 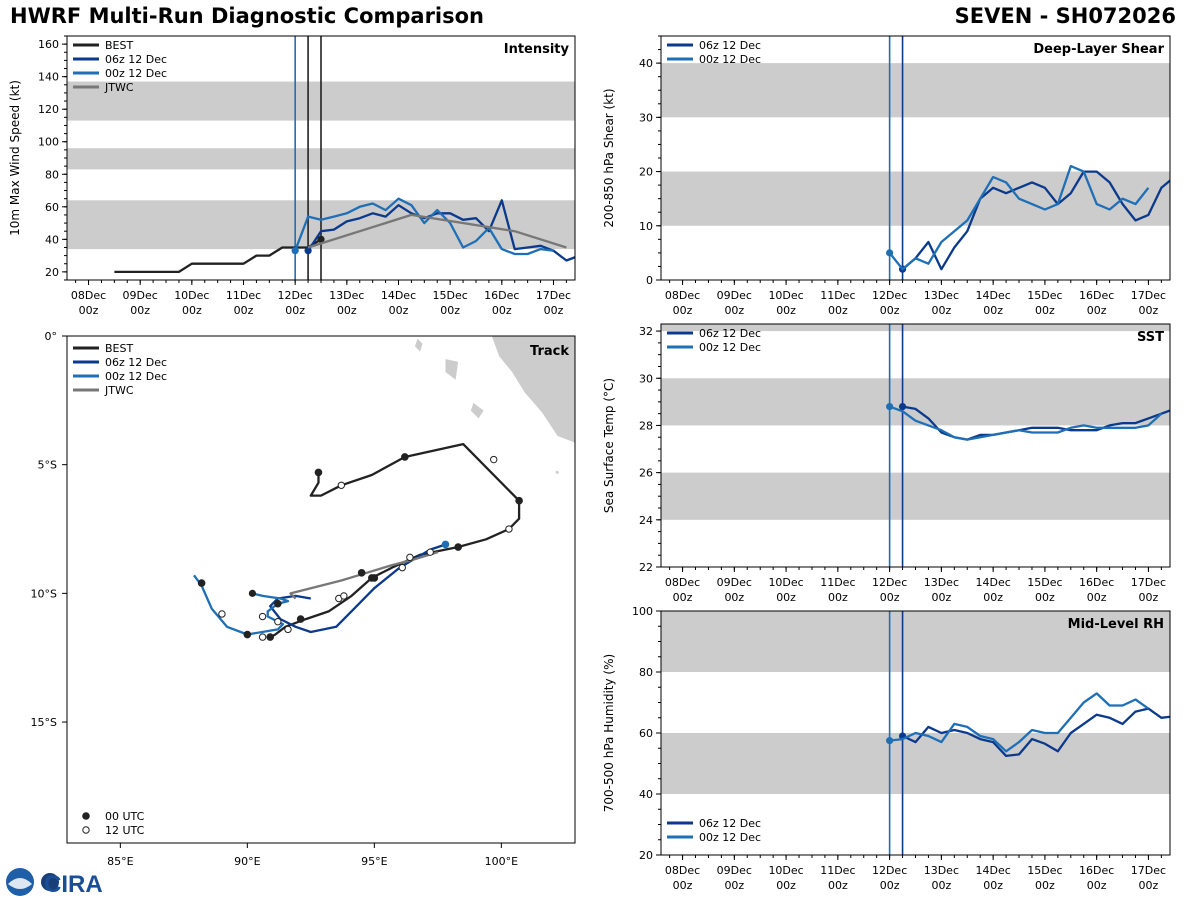 What do you see at coordinates (501, 861) in the screenshot?
I see `track-xtick-label: 100°E` at bounding box center [501, 861].